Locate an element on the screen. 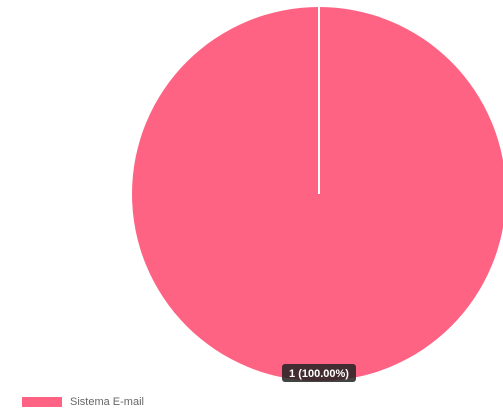  data-label-text: 1 (100.00%) is located at coordinates (319, 374).